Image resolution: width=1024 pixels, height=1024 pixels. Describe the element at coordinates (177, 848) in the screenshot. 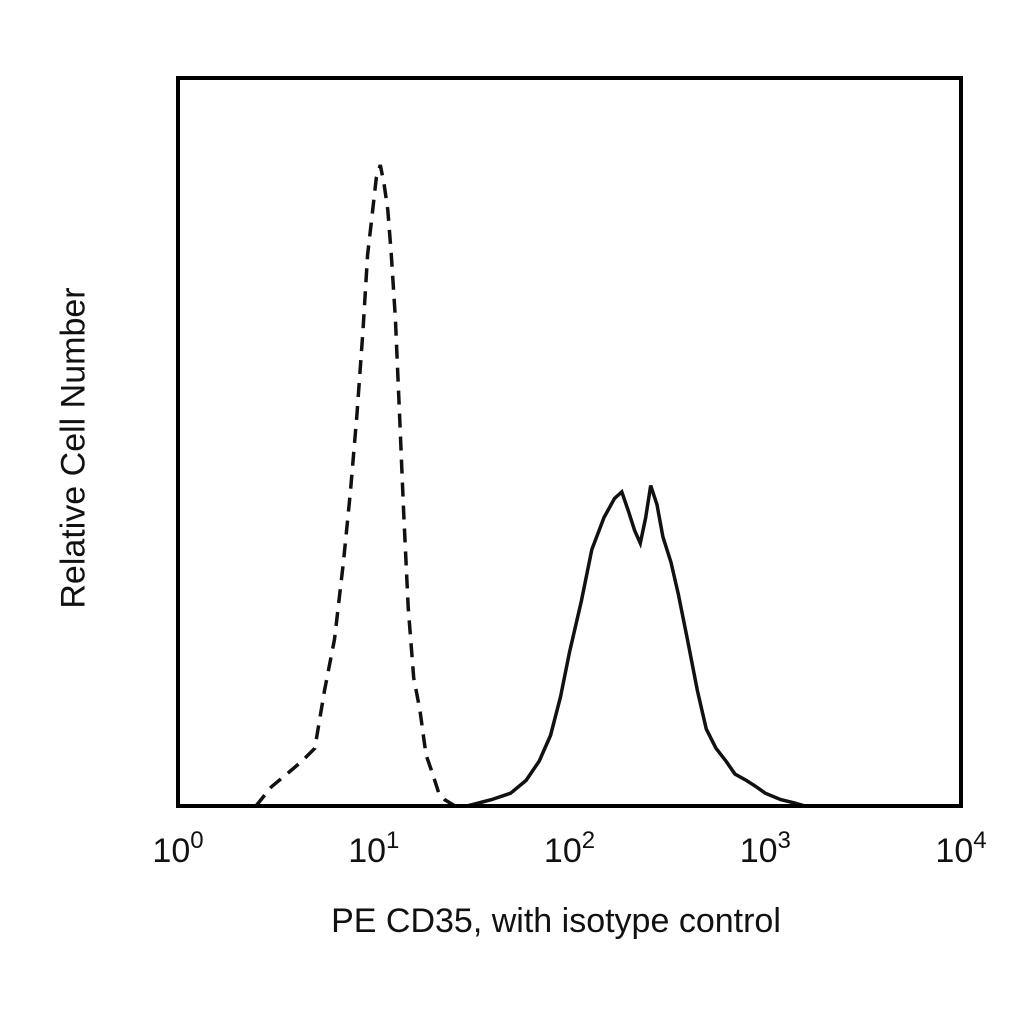

I see `x-tick-label: 10⁰` at that location.